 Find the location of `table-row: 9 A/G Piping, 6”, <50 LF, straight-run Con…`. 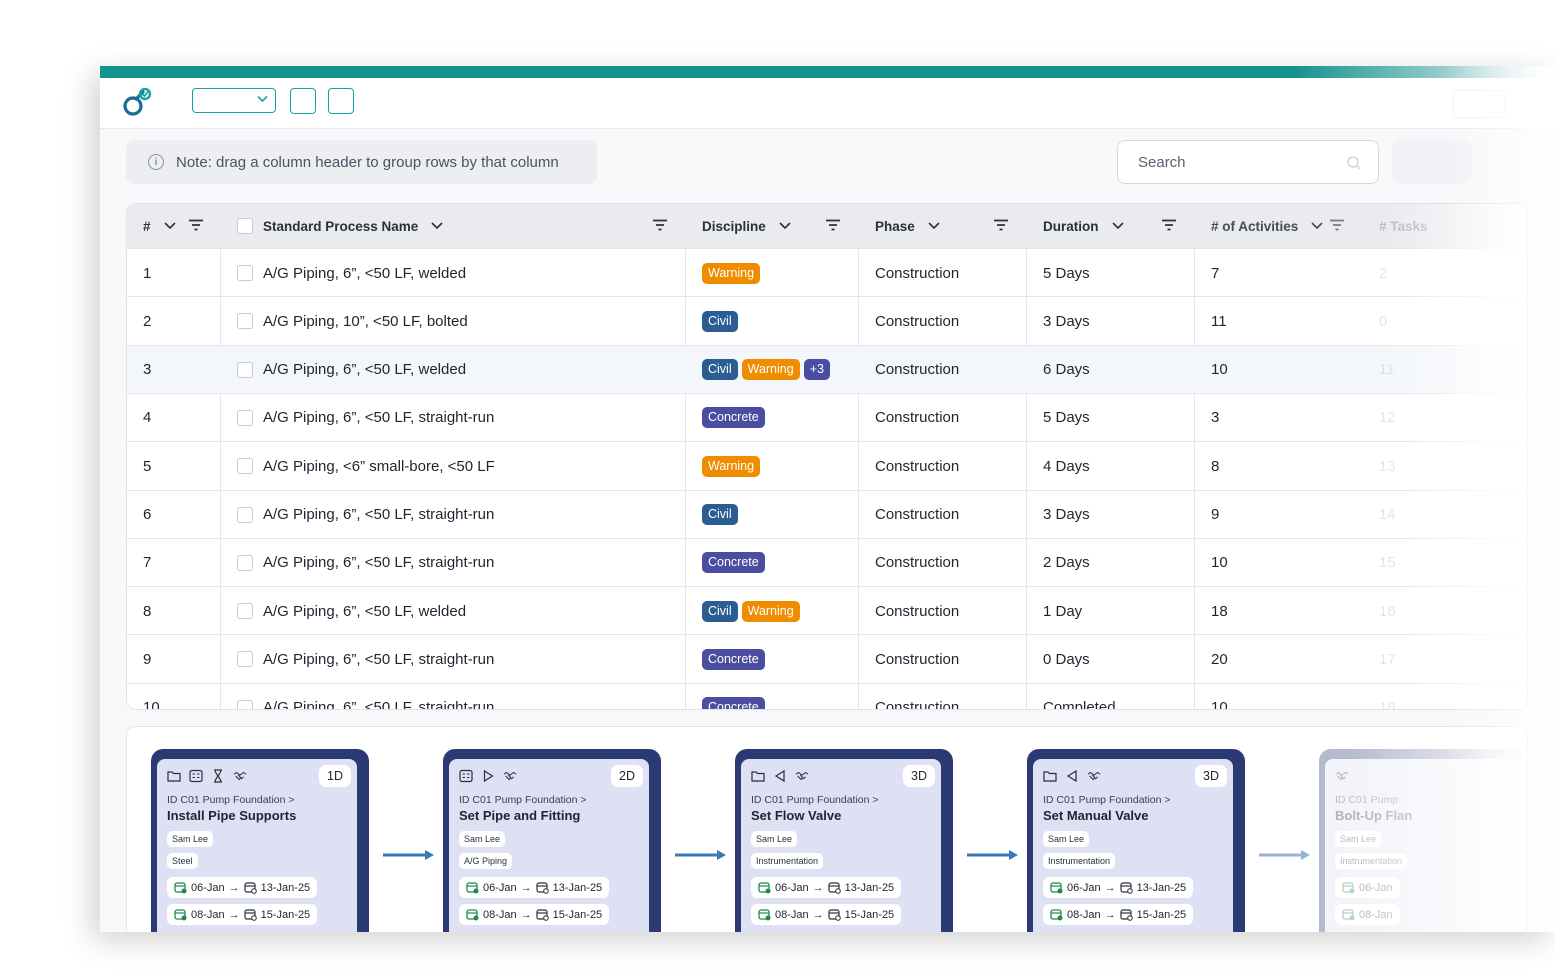

table-row: 9 A/G Piping, 6”, <50 LF, straight-run Con… is located at coordinates (827, 658).